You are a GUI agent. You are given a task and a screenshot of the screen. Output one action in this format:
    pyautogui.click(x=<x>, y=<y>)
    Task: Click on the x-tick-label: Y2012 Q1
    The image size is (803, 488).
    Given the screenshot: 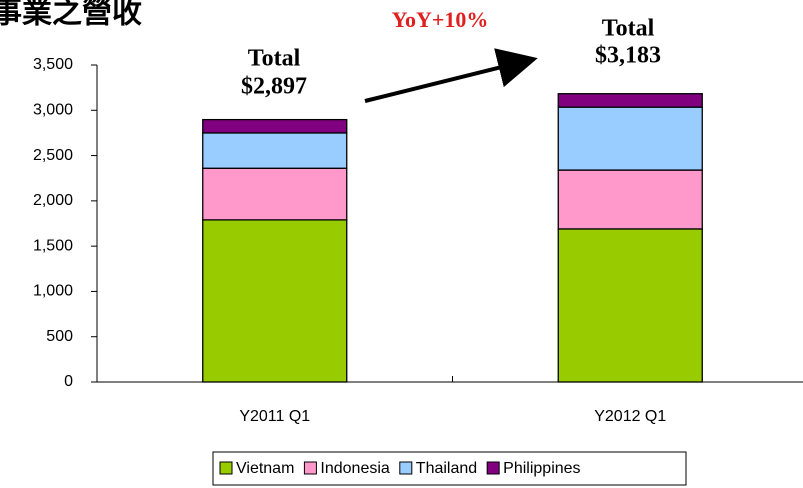 What is the action you would take?
    pyautogui.click(x=630, y=416)
    